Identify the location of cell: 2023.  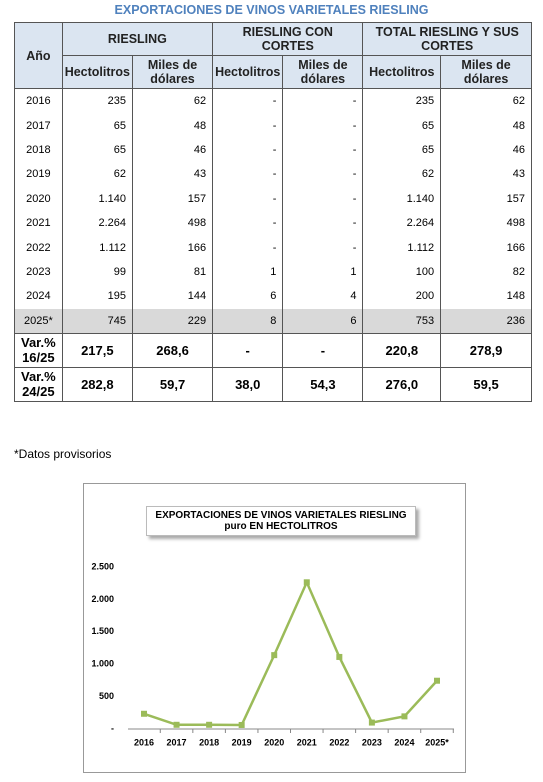
(38, 272).